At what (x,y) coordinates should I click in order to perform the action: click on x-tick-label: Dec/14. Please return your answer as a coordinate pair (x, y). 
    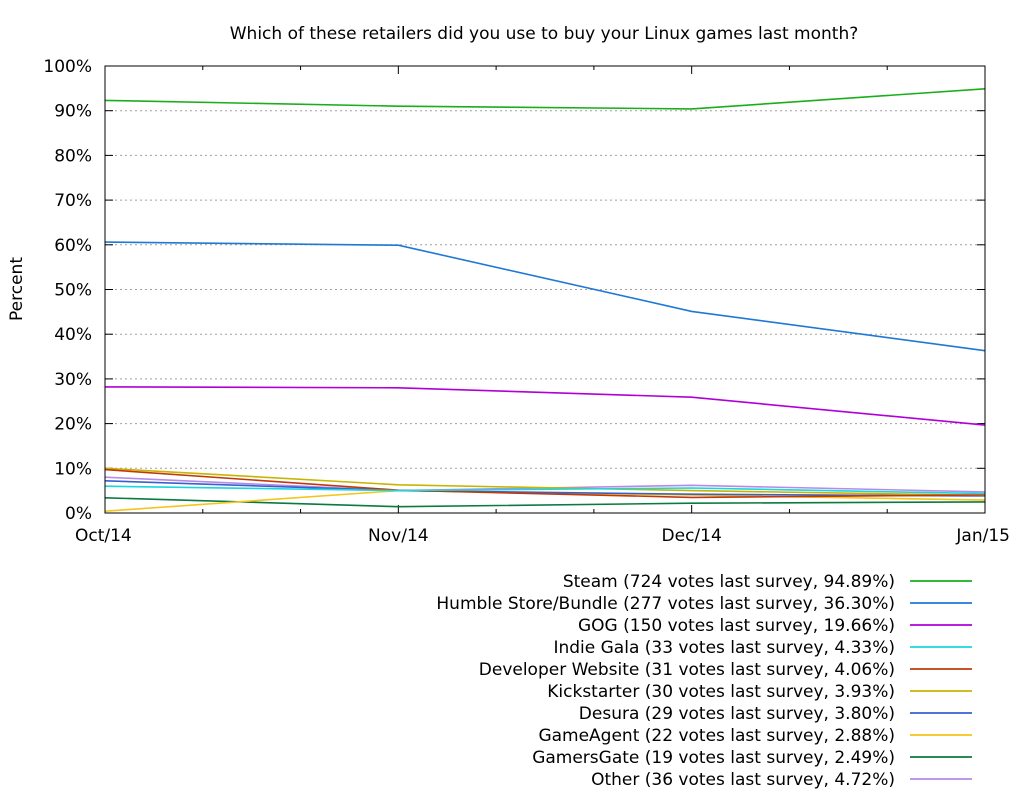
    Looking at the image, I should click on (692, 536).